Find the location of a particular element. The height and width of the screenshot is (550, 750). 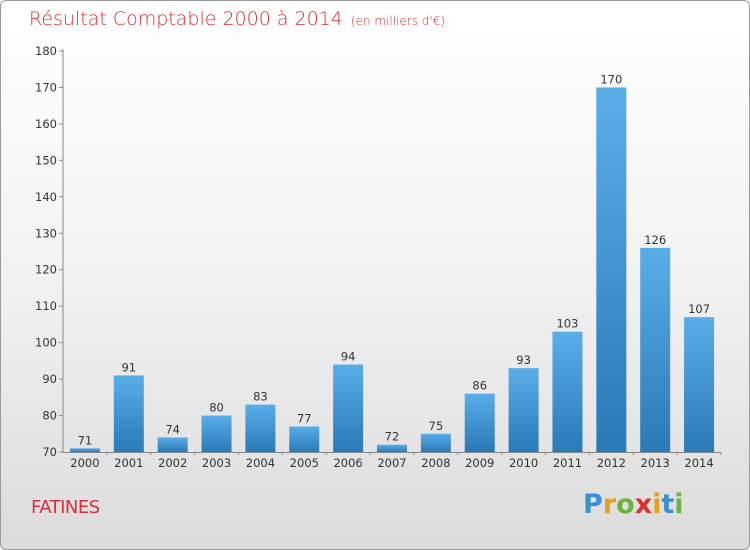

bar-2005 is located at coordinates (304, 439).